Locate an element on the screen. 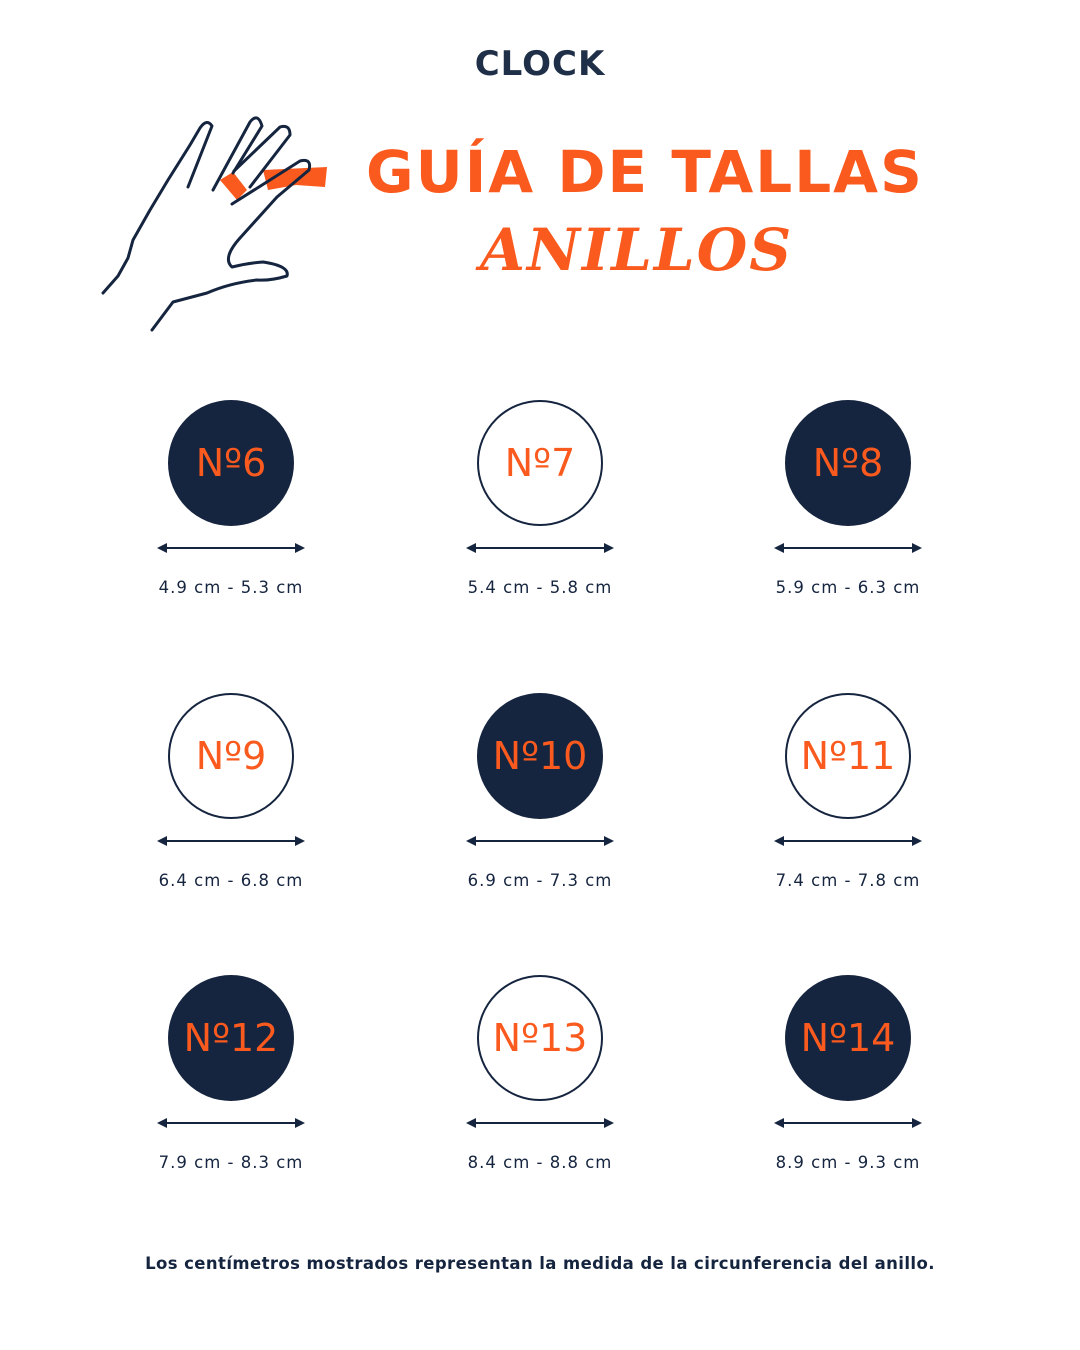 The height and width of the screenshot is (1350, 1080). ring-size-circle: Nº7 is located at coordinates (540, 463).